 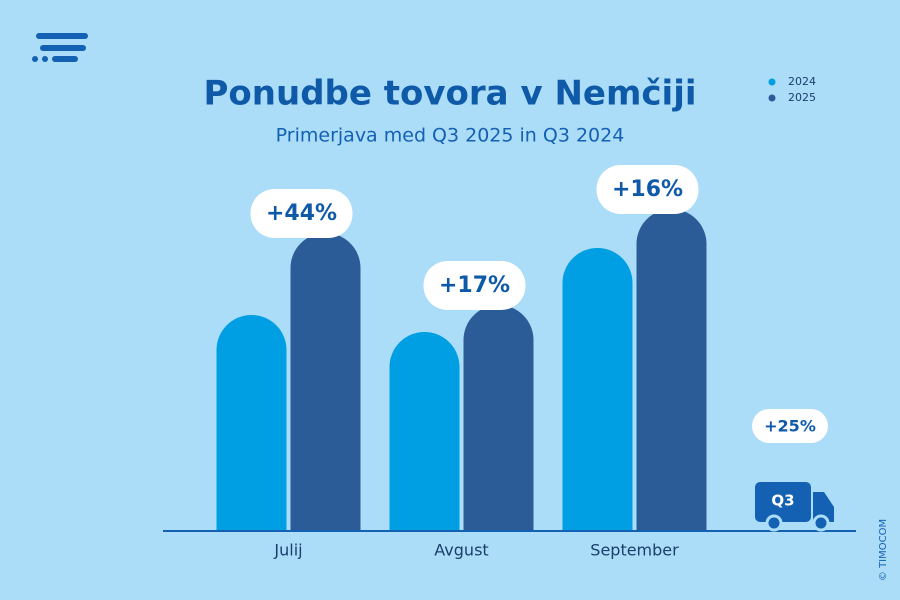 What do you see at coordinates (287, 550) in the screenshot?
I see `x-tick-label: Julij` at bounding box center [287, 550].